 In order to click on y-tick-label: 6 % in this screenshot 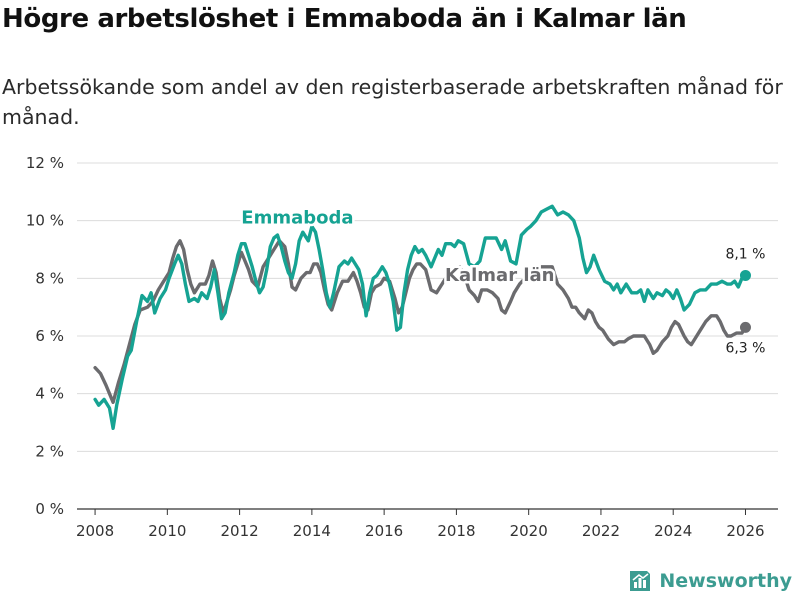, I will do `click(49, 336)`.